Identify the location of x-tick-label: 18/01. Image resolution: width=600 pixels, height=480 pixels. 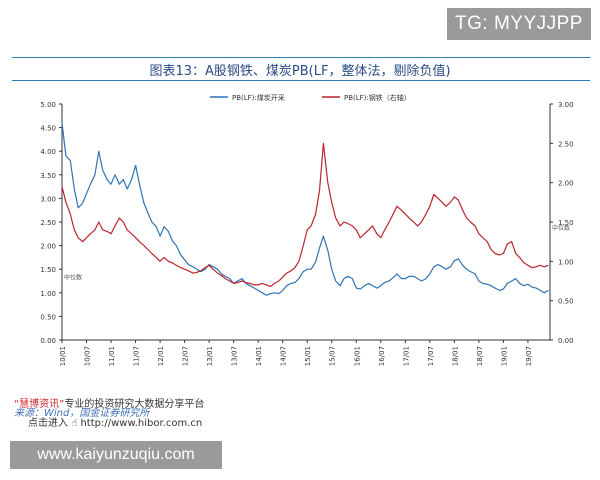
(455, 356).